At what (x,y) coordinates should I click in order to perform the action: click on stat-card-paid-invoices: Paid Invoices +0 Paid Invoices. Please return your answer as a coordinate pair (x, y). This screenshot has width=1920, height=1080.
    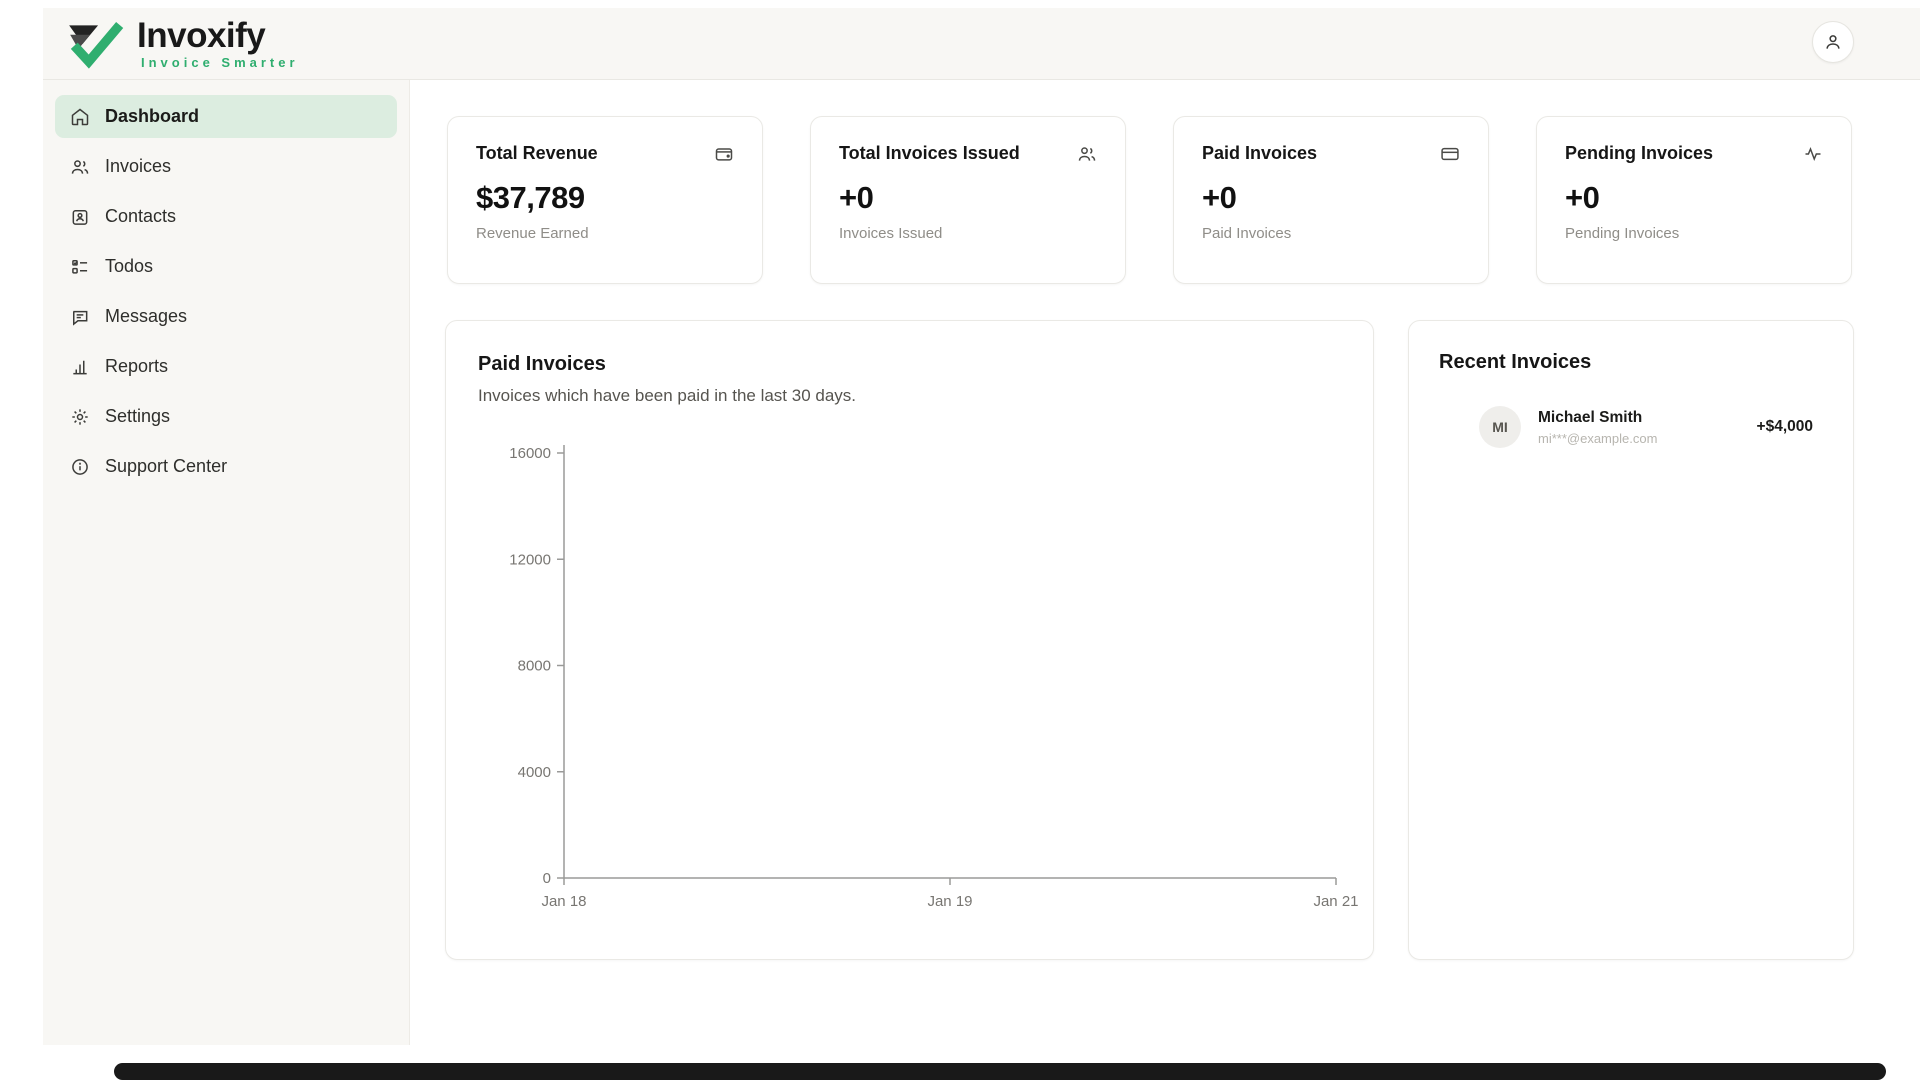
    Looking at the image, I should click on (1331, 200).